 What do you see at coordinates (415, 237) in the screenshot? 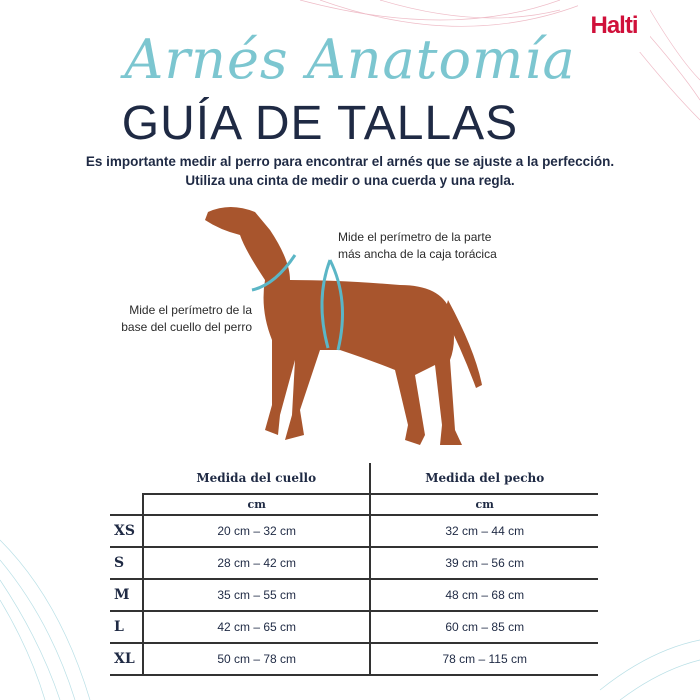
I see `chest-annotation-line-1: Mide el perímetro de la parte` at bounding box center [415, 237].